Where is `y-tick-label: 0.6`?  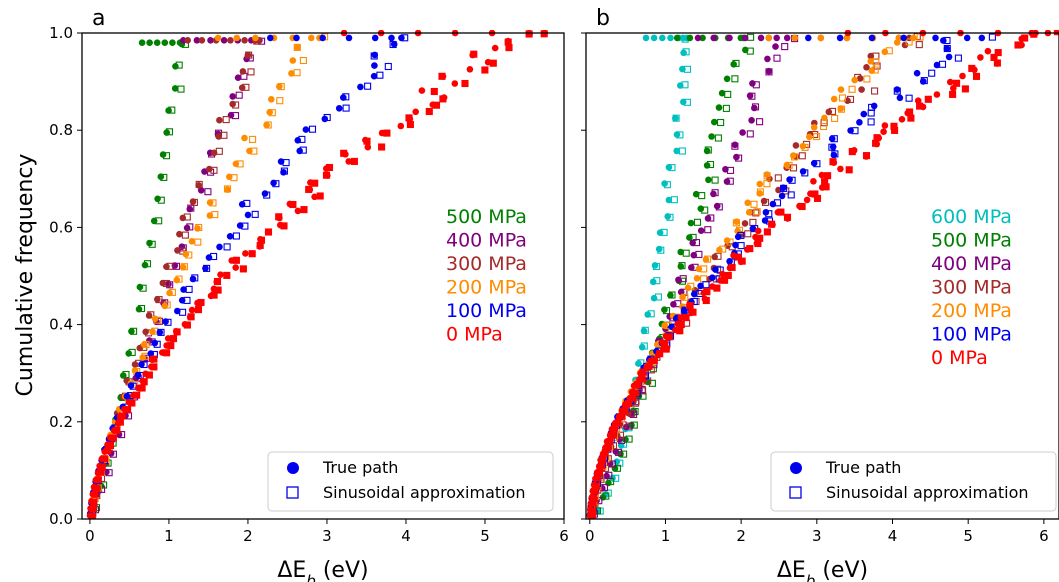
y-tick-label: 0.6 is located at coordinates (61, 227).